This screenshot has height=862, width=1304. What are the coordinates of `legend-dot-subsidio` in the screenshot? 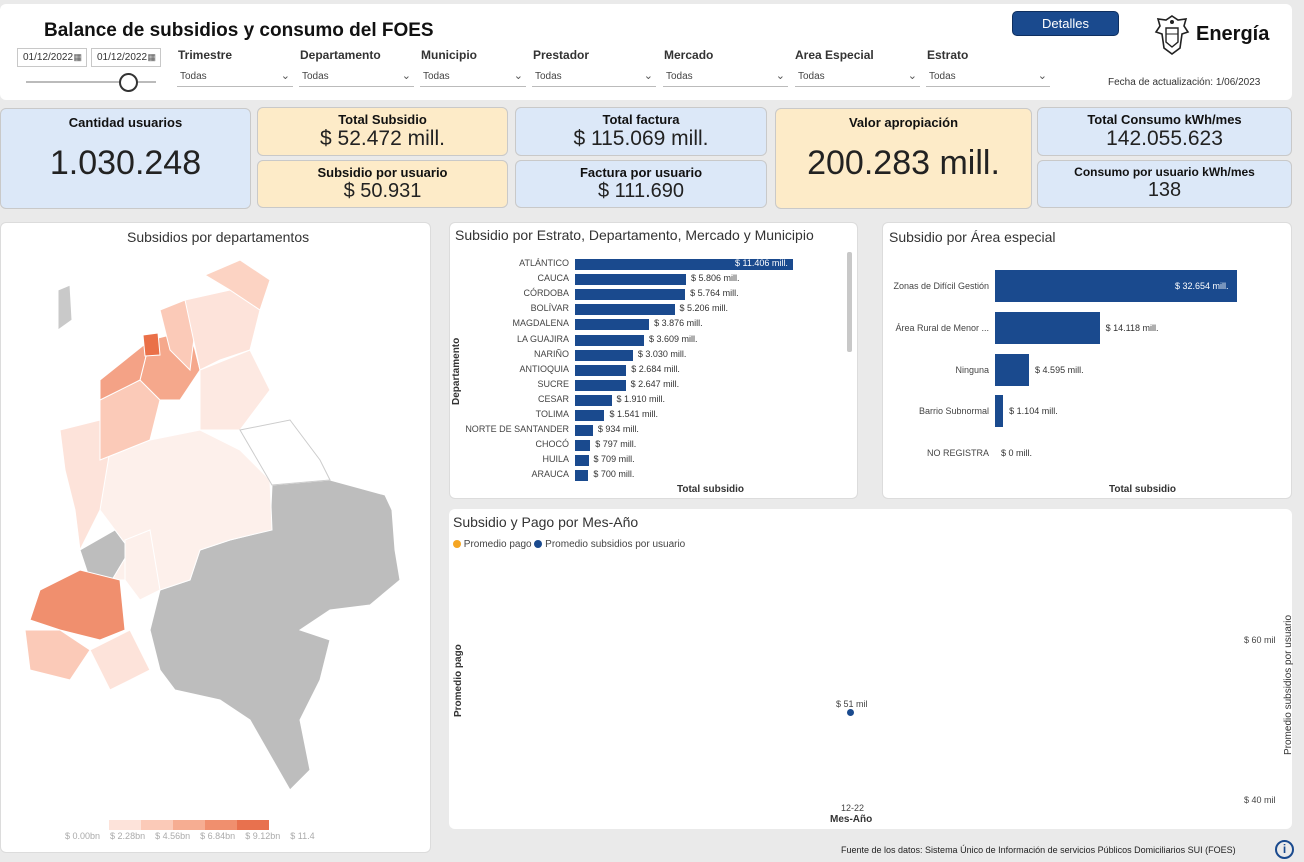 It's located at (538, 544).